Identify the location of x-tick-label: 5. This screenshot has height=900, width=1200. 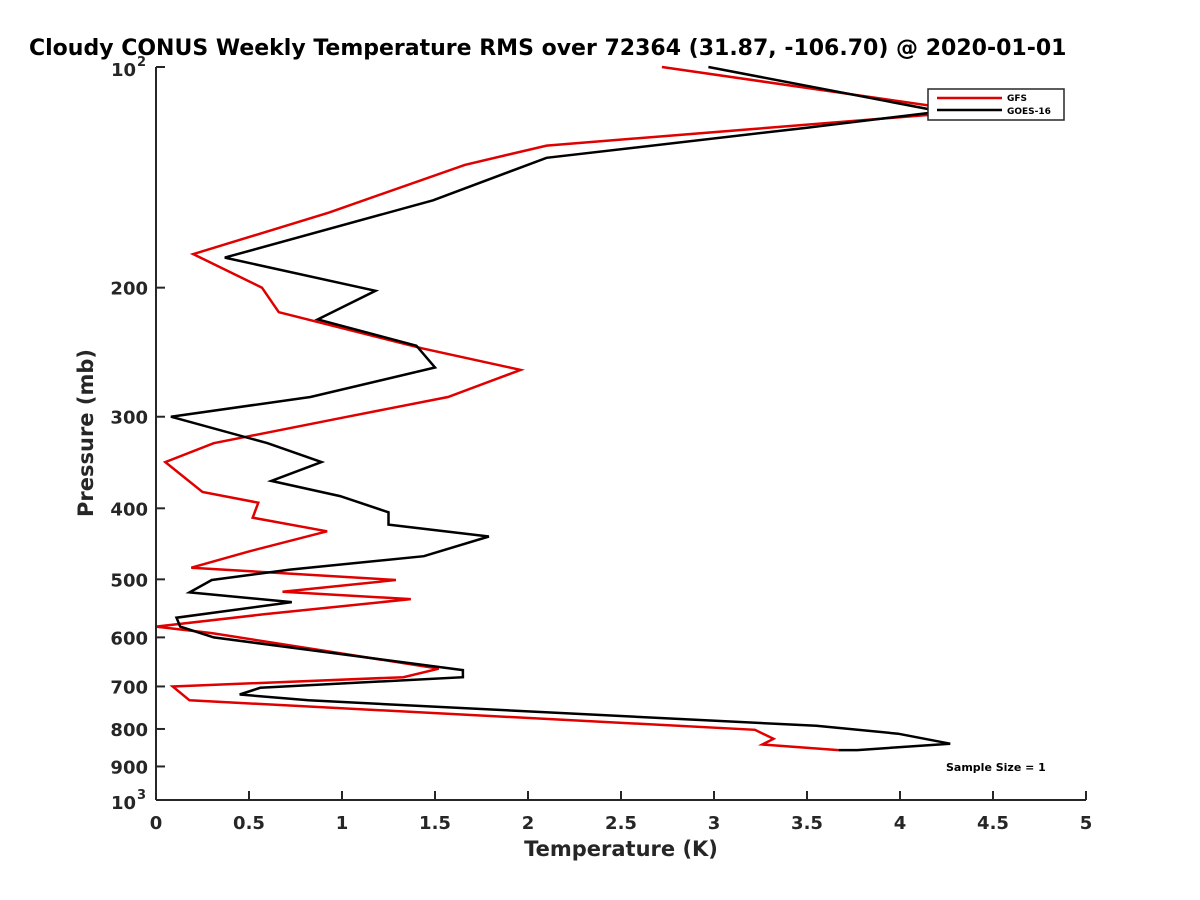
(1086, 823).